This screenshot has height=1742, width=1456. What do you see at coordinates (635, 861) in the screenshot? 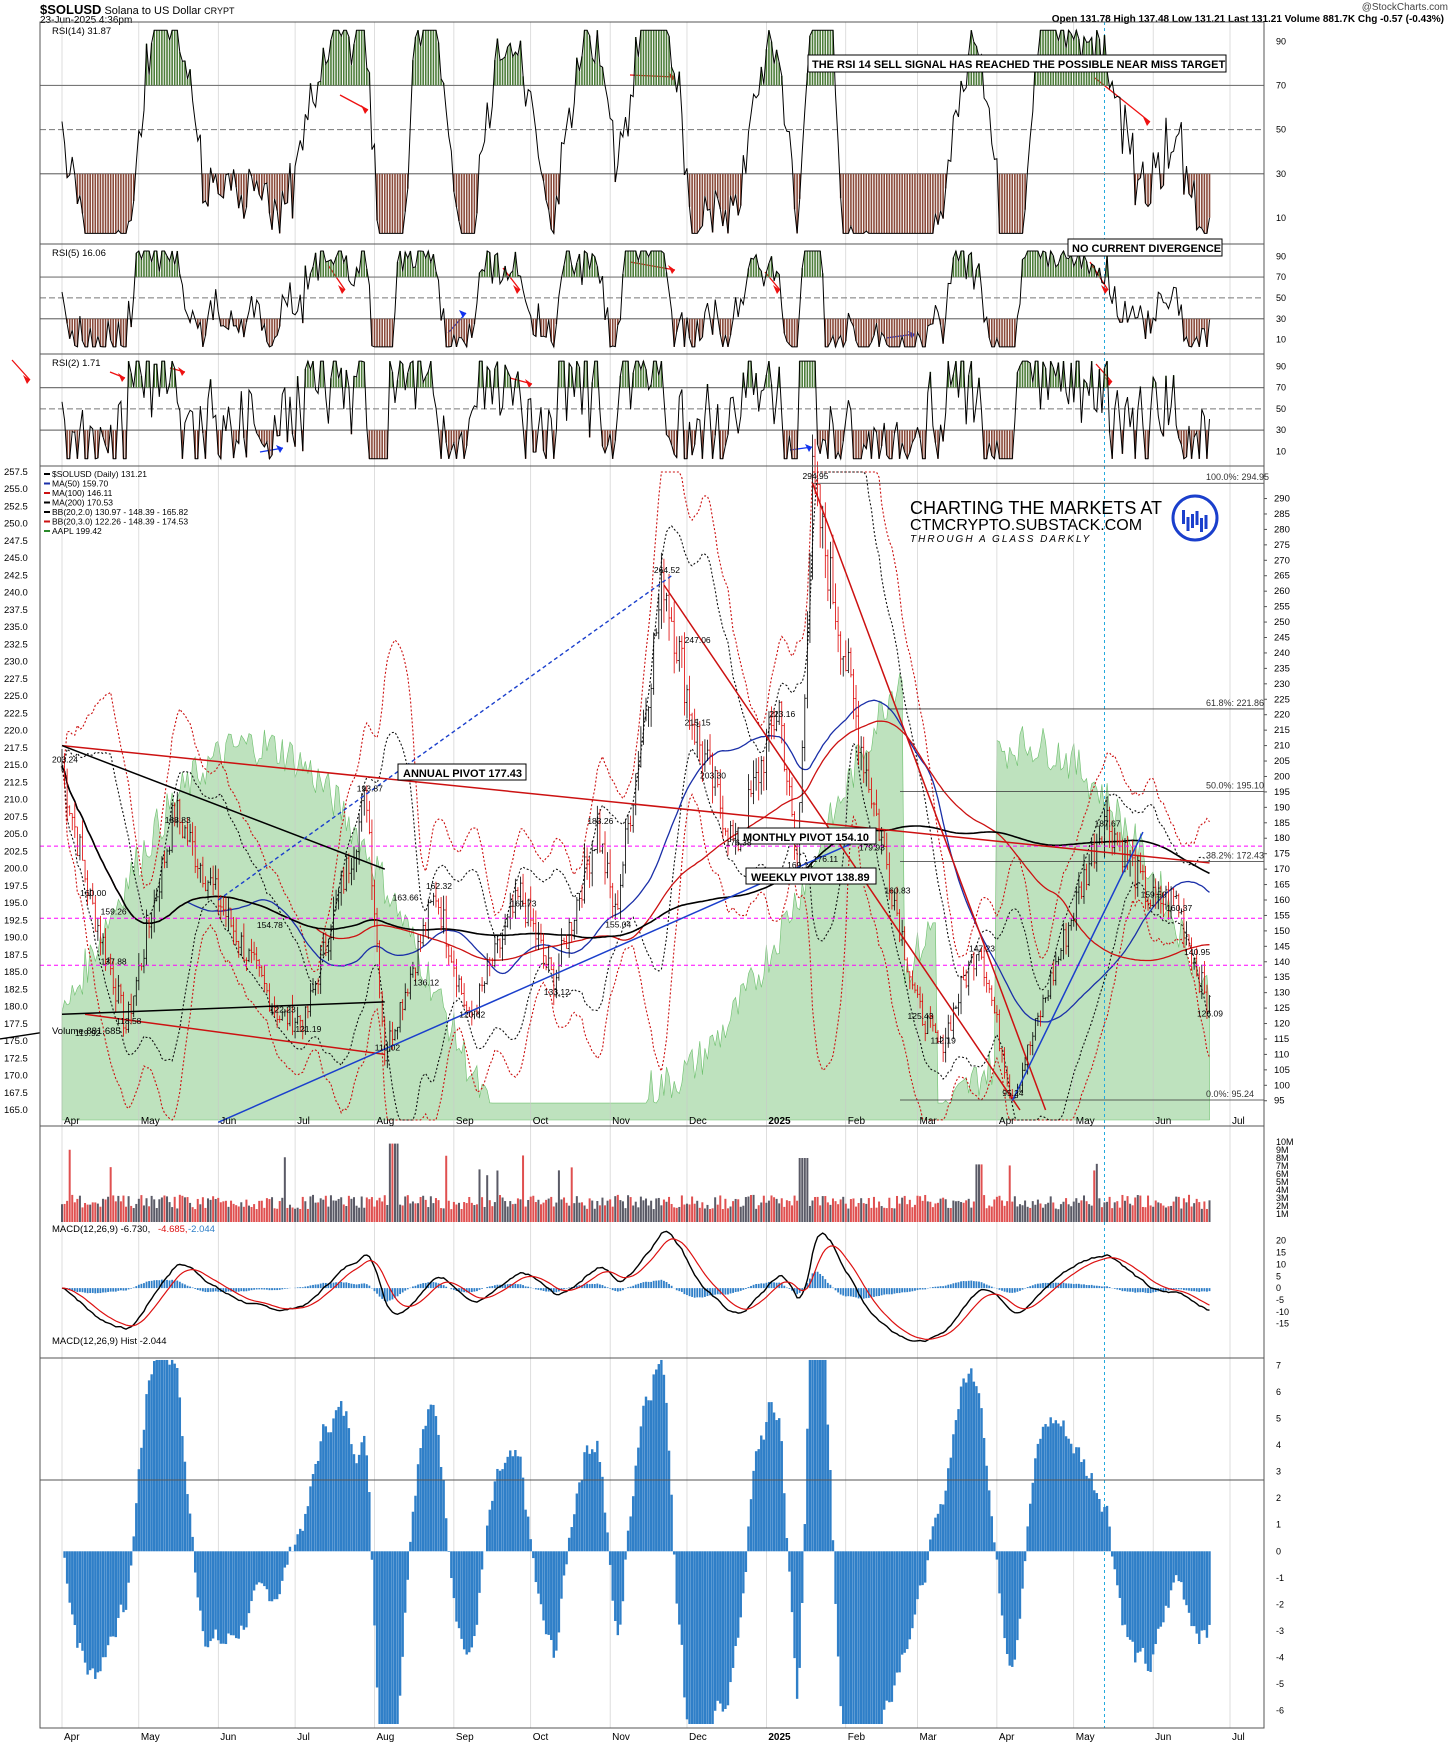
I see `ma50-line` at bounding box center [635, 861].